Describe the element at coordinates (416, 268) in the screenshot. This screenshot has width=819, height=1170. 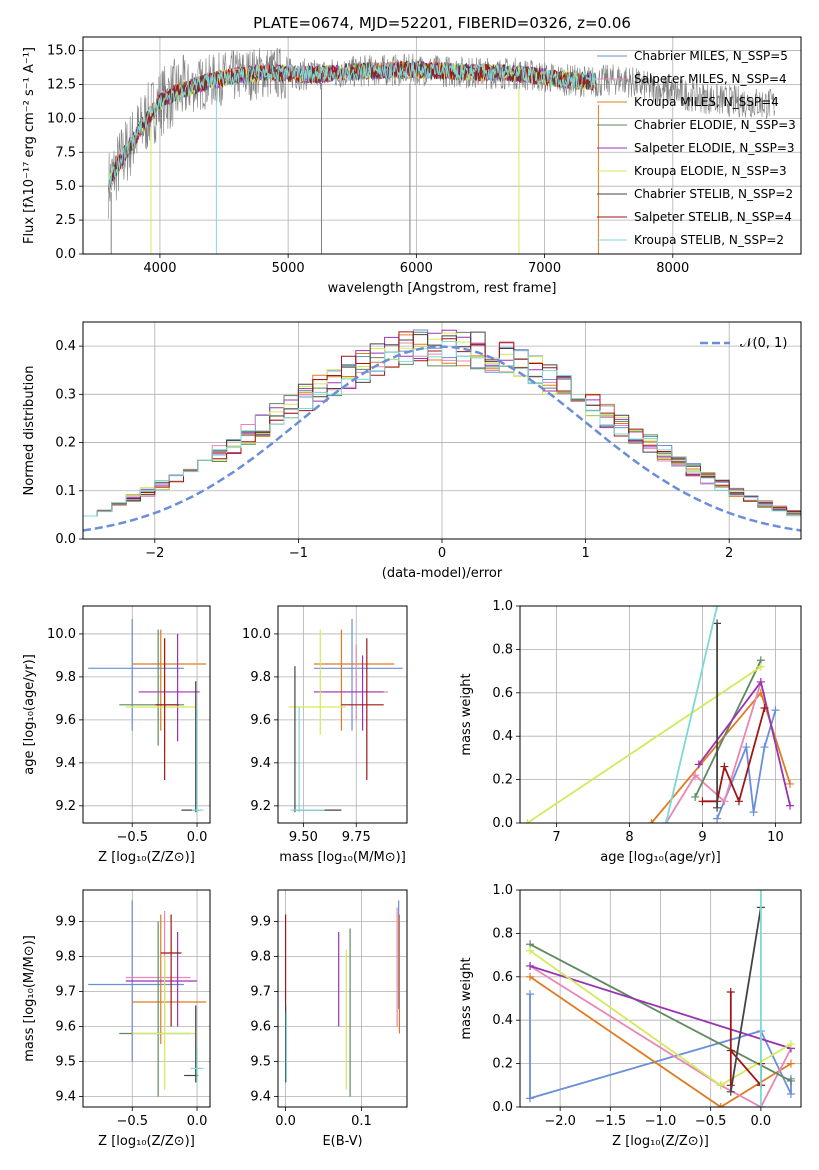
I see `x-tick-label: 6000` at that location.